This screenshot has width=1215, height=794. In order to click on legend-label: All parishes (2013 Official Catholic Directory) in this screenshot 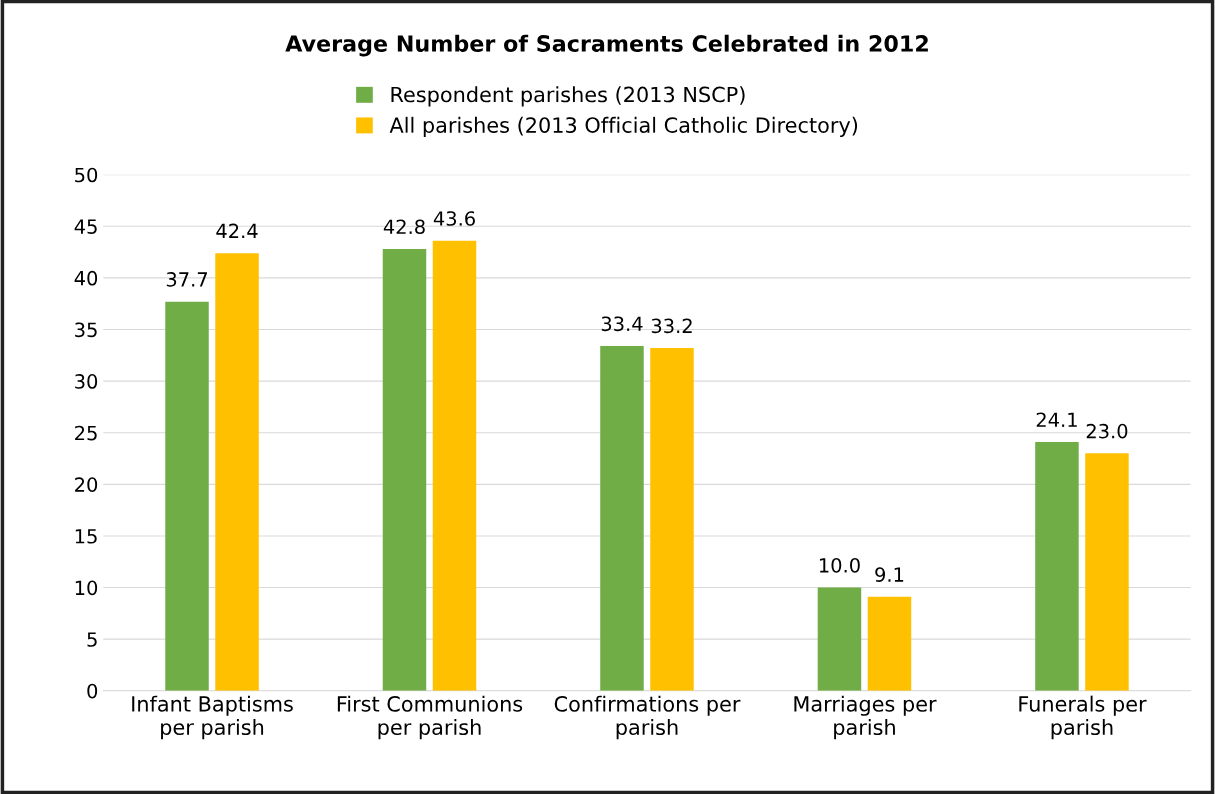, I will do `click(623, 126)`.